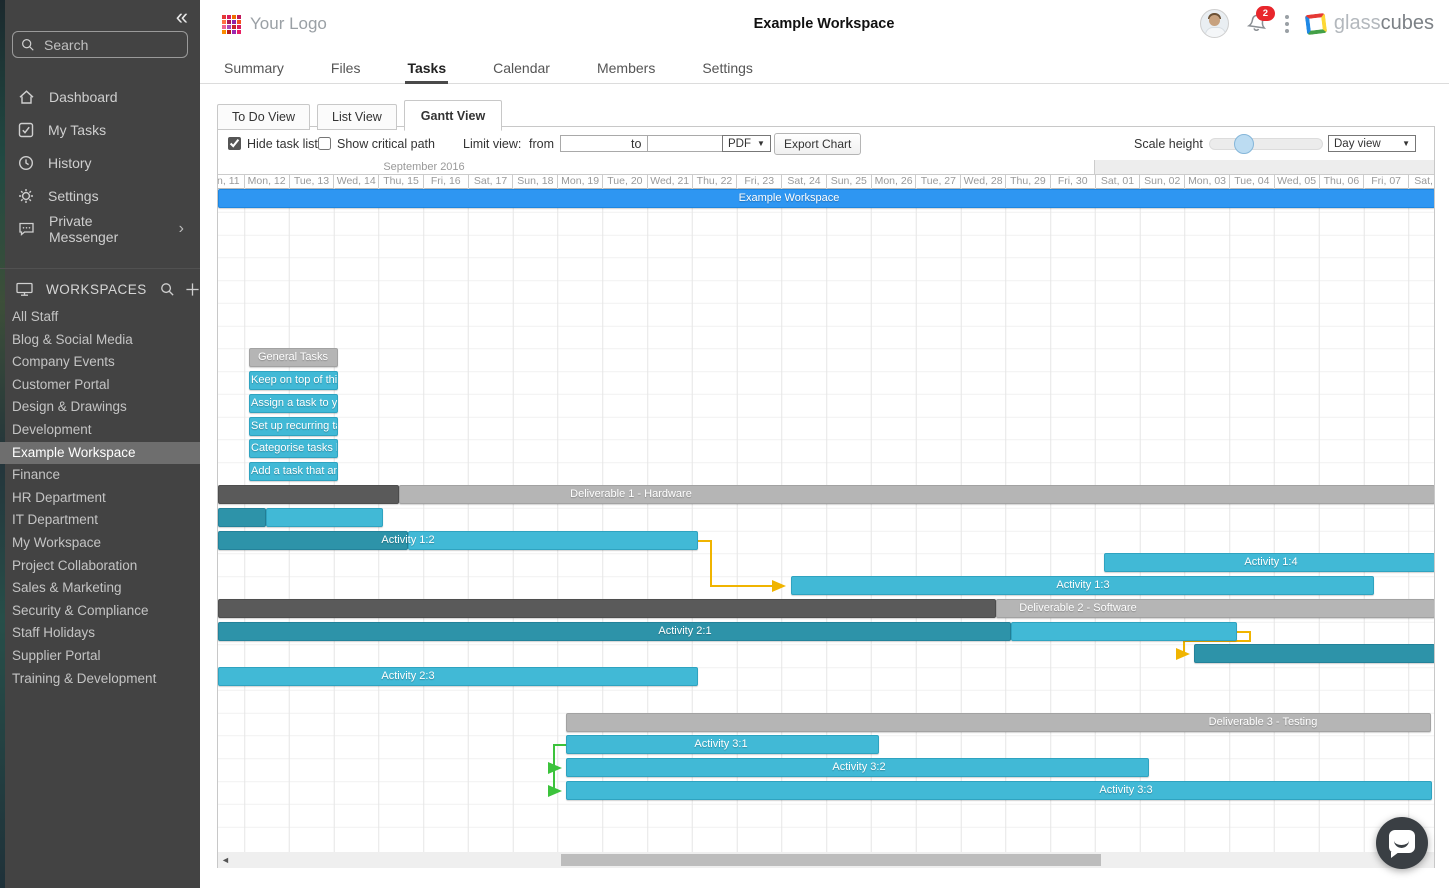 This screenshot has width=1449, height=888. I want to click on deliverable-2-progress, so click(607, 608).